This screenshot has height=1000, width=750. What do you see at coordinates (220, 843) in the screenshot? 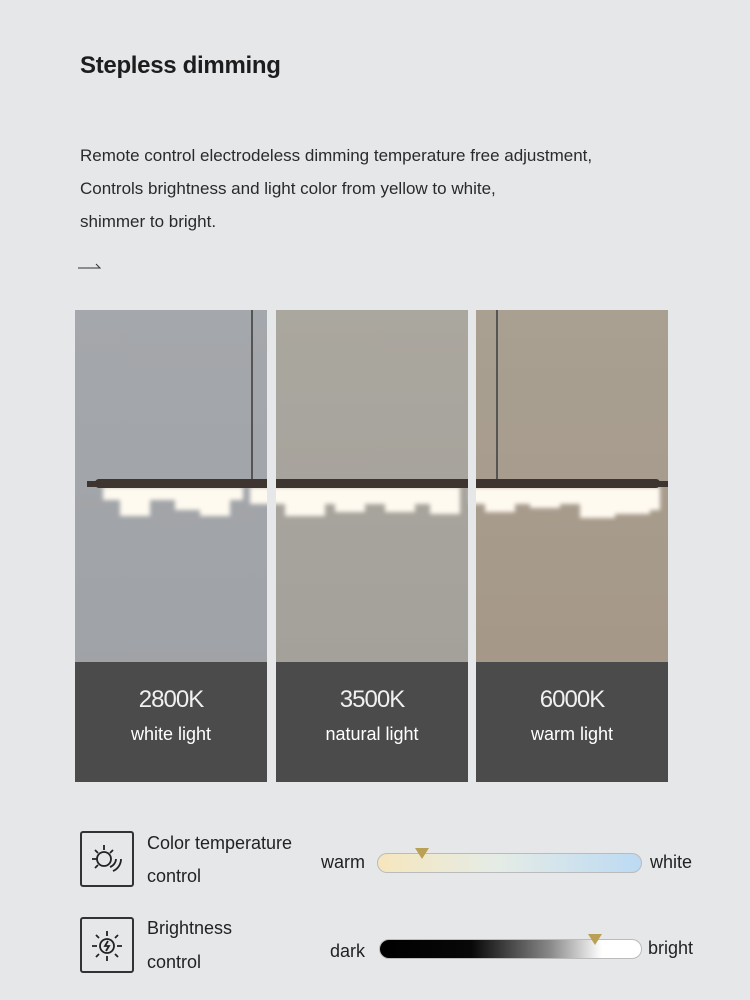
I see `color-temp-label: Color temperature` at bounding box center [220, 843].